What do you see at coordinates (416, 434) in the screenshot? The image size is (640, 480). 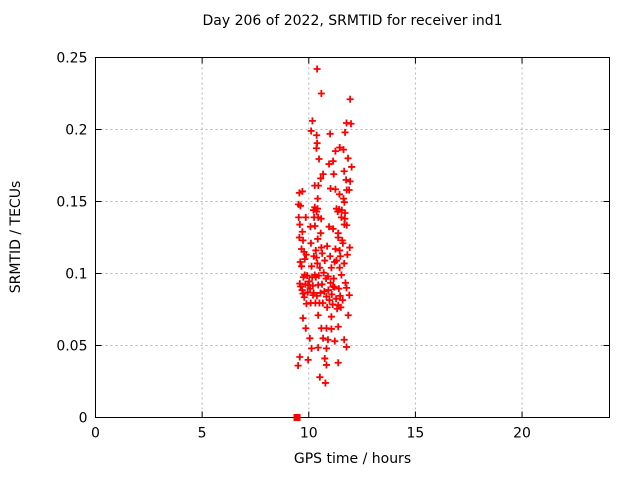 I see `x-tick-label: 15` at bounding box center [416, 434].